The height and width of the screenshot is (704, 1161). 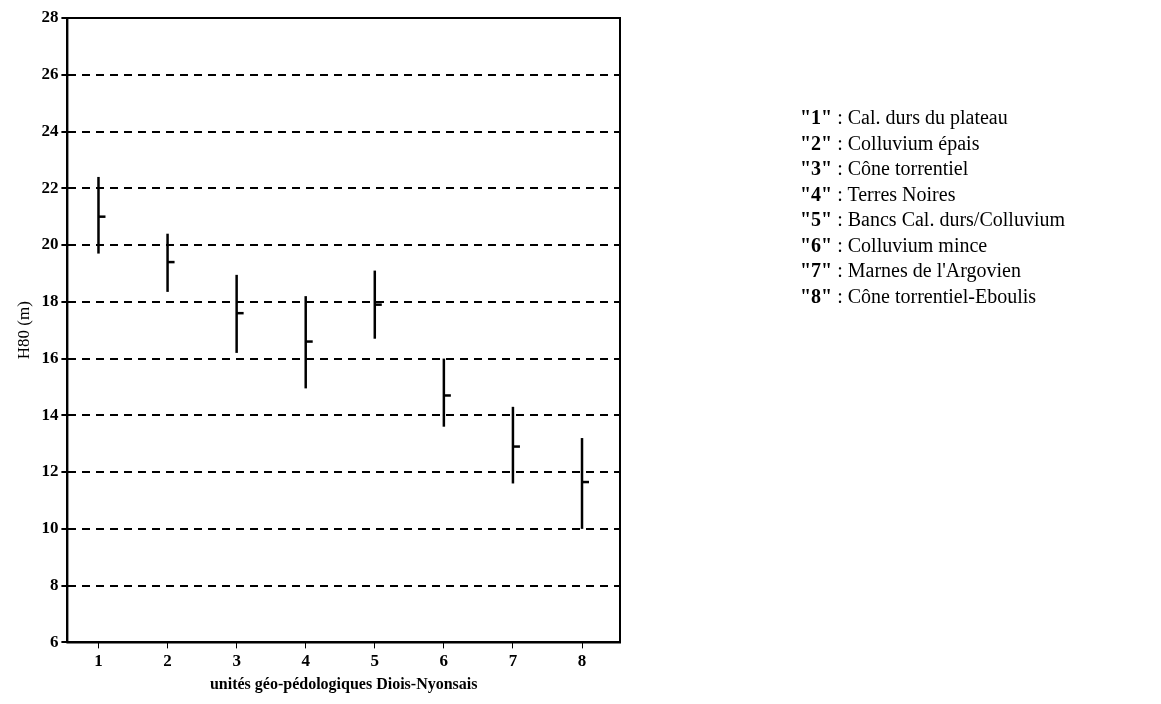 What do you see at coordinates (932, 219) in the screenshot?
I see `text: "5" : Bancs Cal. durs/Colluvium` at bounding box center [932, 219].